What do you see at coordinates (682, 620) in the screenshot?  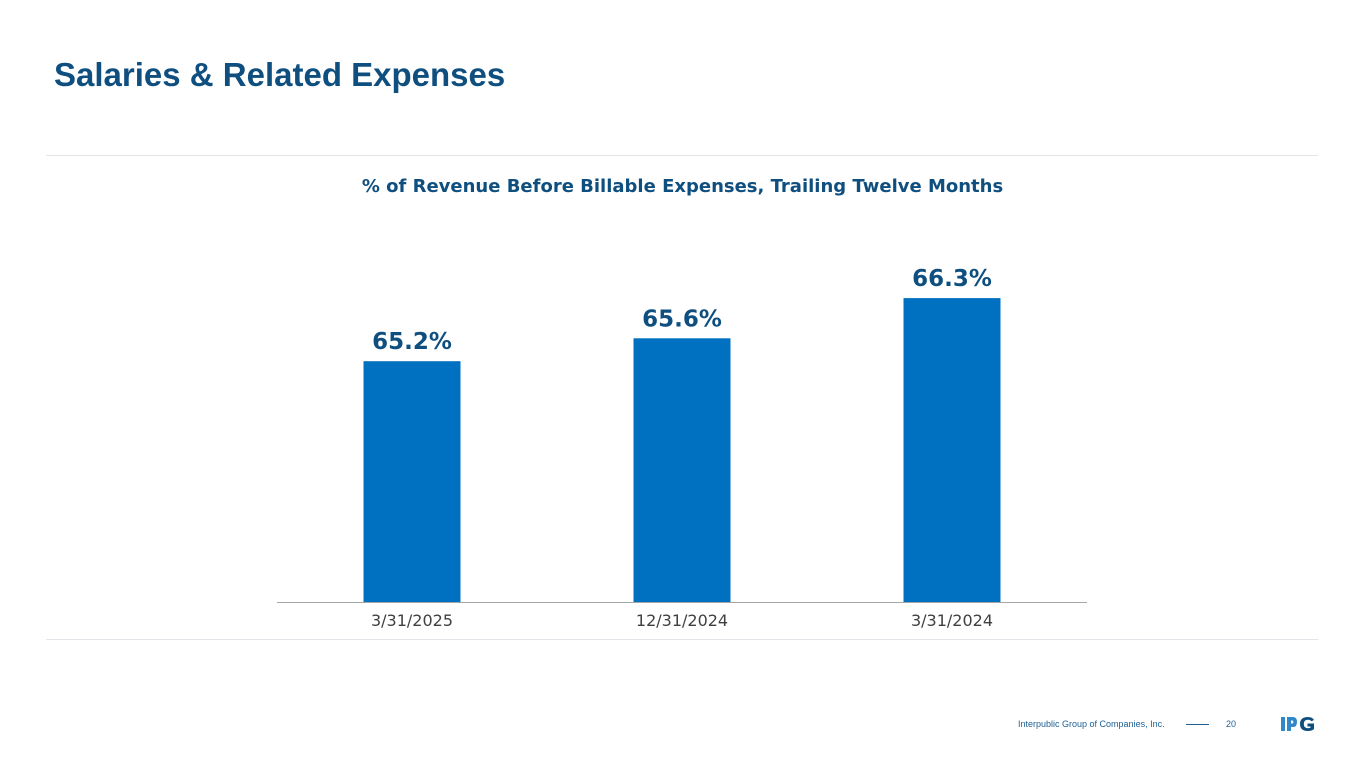 I see `x-tick-label-1: 12/31/2024` at bounding box center [682, 620].